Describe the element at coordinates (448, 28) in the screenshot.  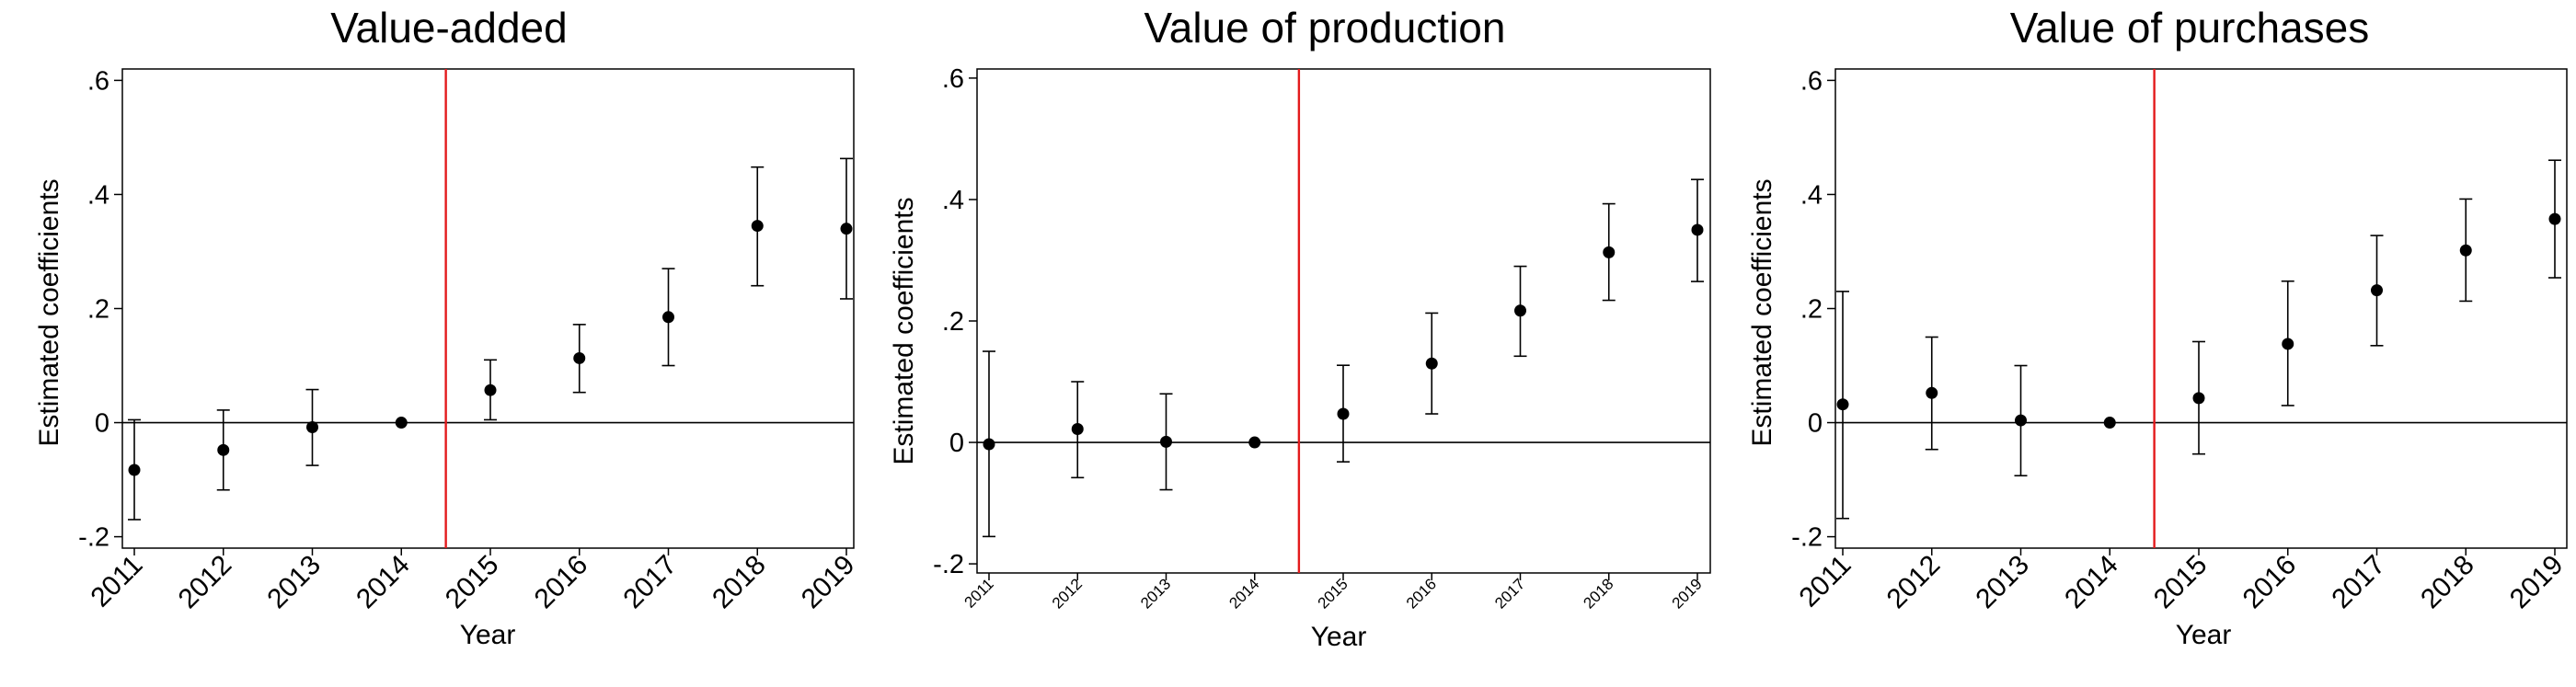
I see `chart-title: Value-added` at that location.